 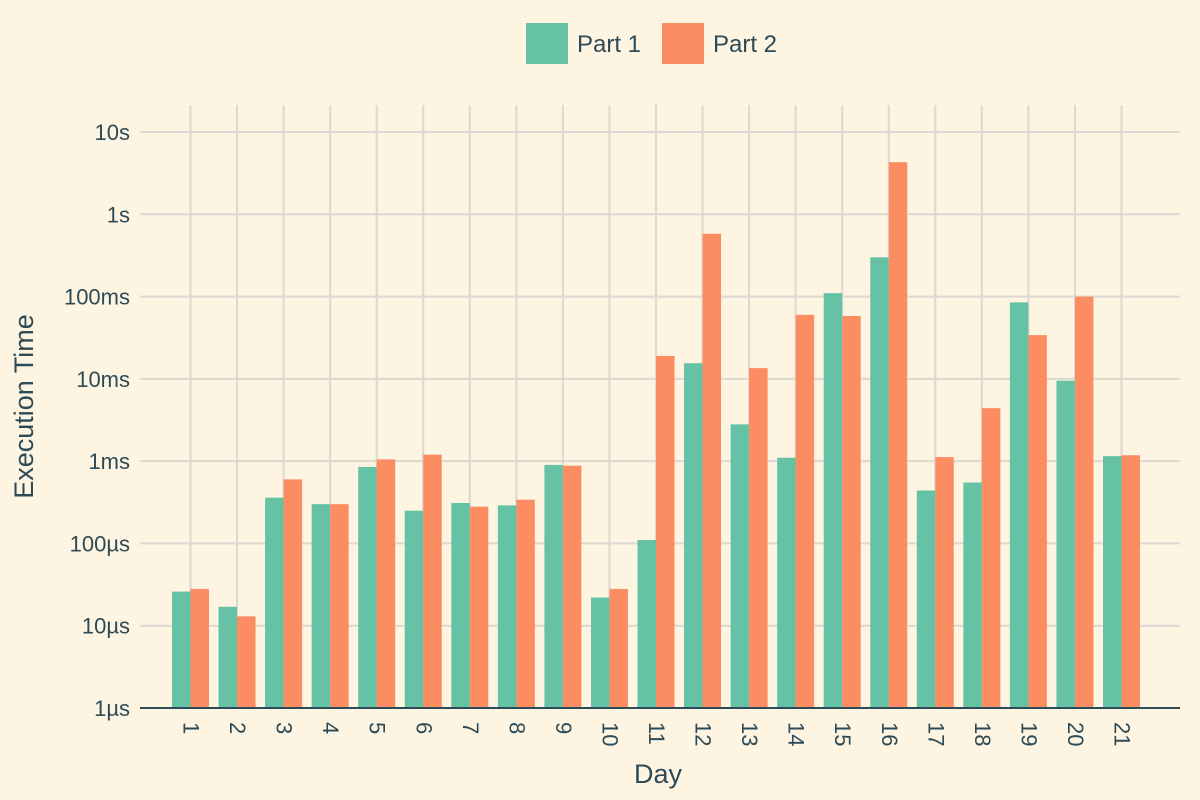 I want to click on bar-day-6-part2, so click(x=432, y=581).